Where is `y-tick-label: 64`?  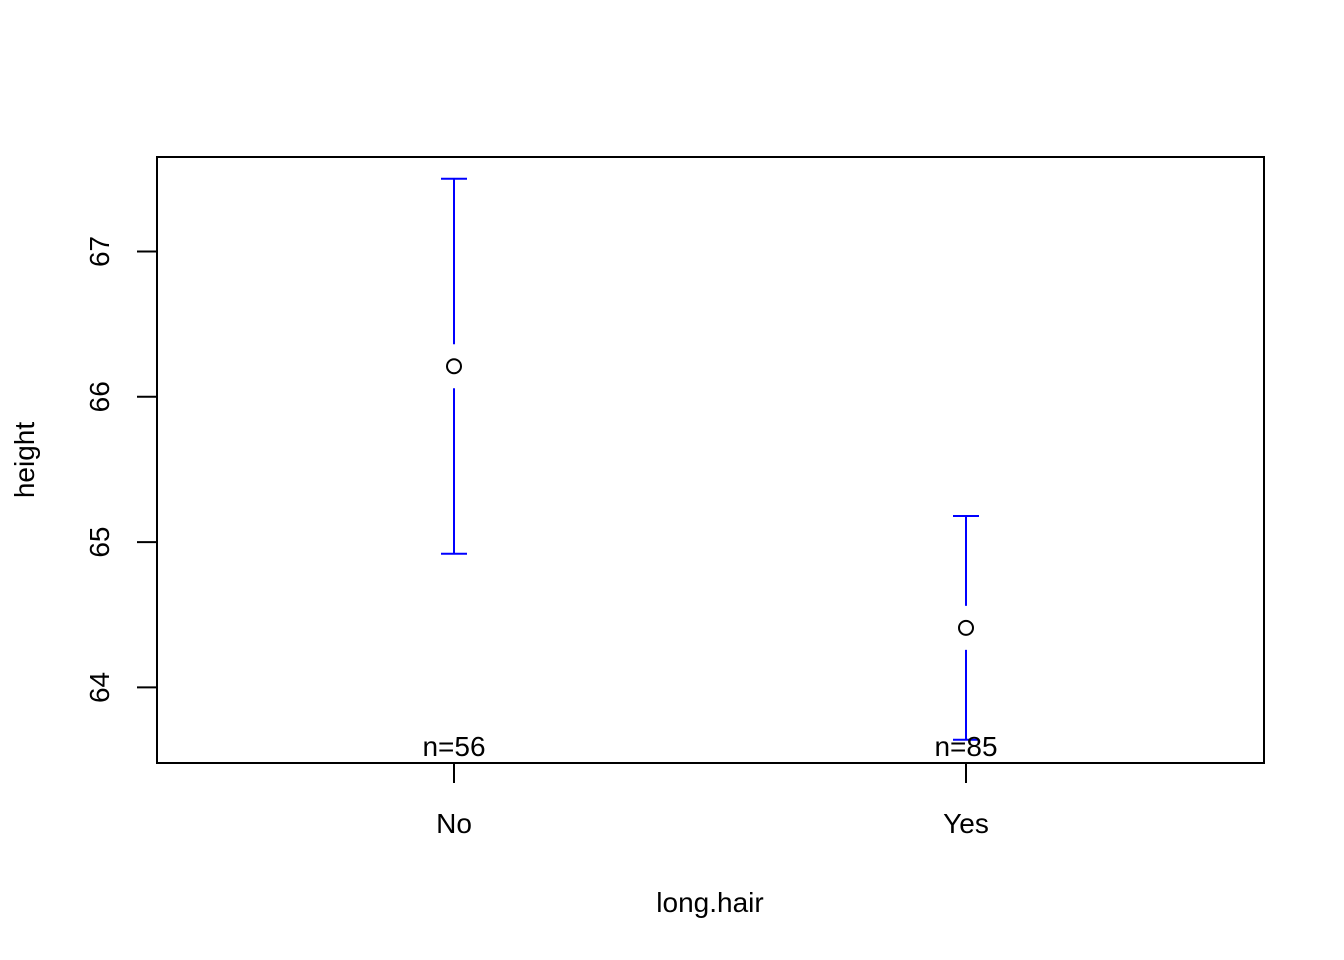 y-tick-label: 64 is located at coordinates (99, 687).